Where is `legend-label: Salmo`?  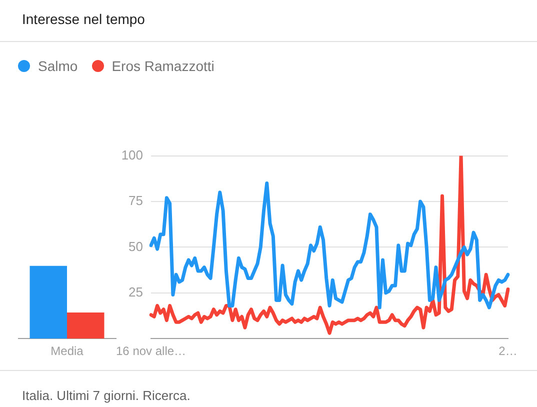
legend-label: Salmo is located at coordinates (58, 66).